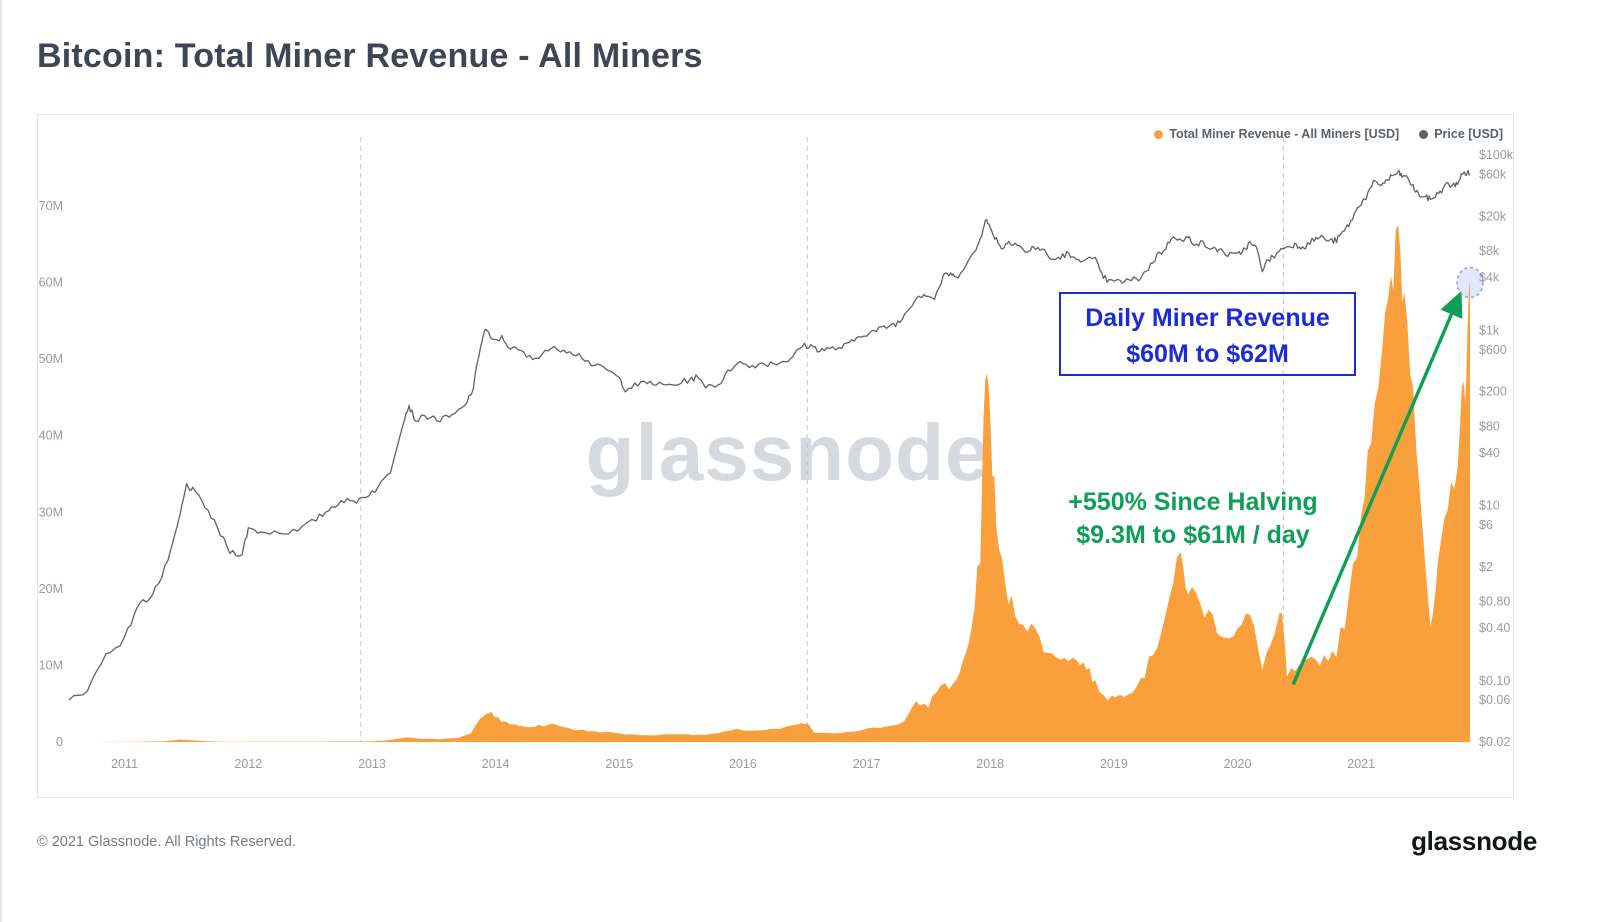 This screenshot has height=922, width=1600. What do you see at coordinates (1489, 426) in the screenshot?
I see `svg-text: $80` at bounding box center [1489, 426].